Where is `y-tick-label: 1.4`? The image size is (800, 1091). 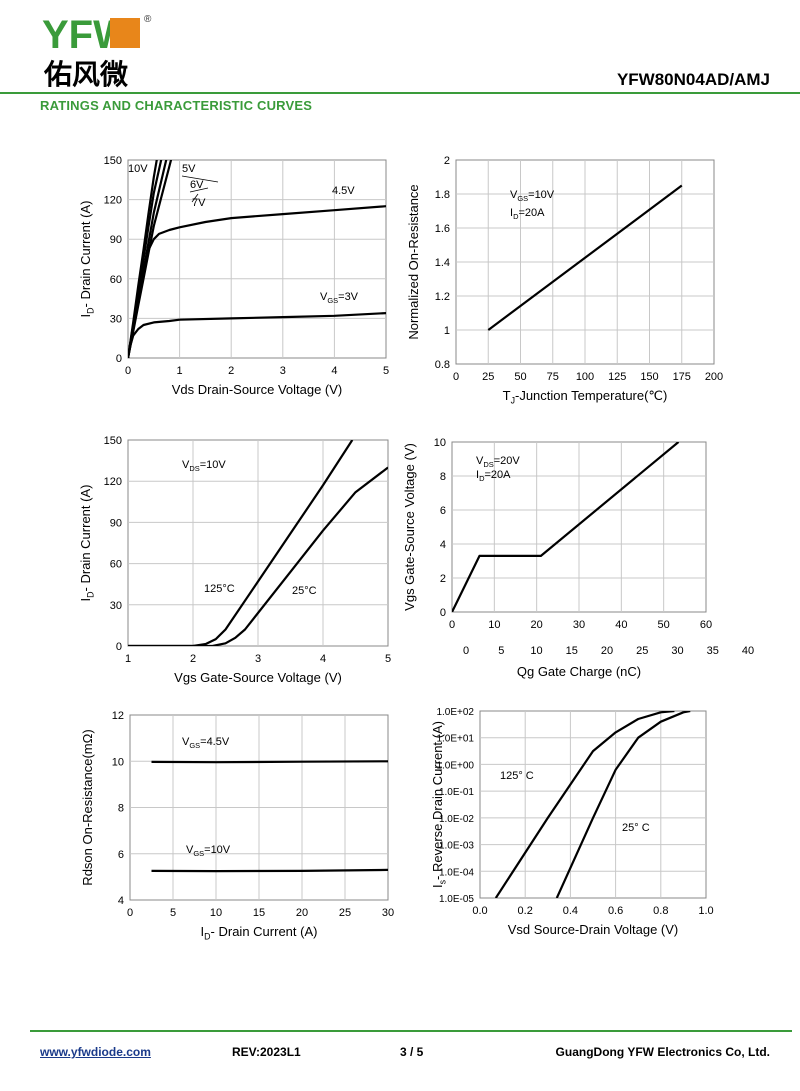
y-tick-label: 1.4 is located at coordinates (442, 263).